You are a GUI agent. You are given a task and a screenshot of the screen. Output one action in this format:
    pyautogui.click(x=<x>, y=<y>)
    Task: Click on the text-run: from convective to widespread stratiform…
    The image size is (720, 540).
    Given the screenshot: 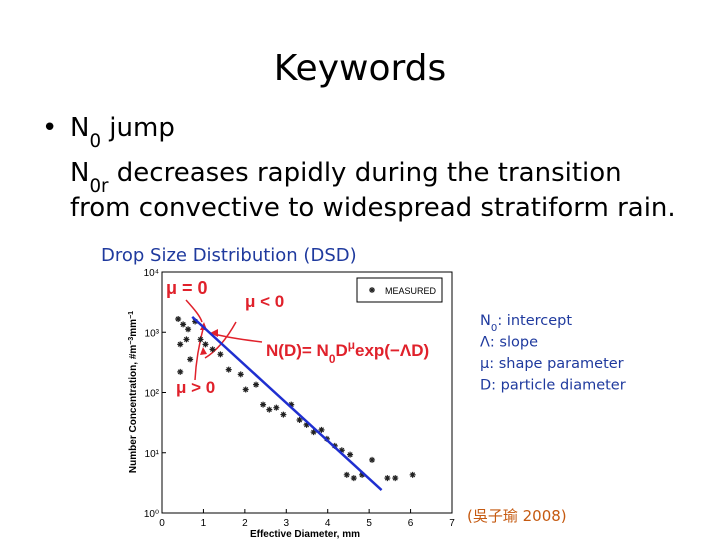 What is the action you would take?
    pyautogui.click(x=373, y=208)
    